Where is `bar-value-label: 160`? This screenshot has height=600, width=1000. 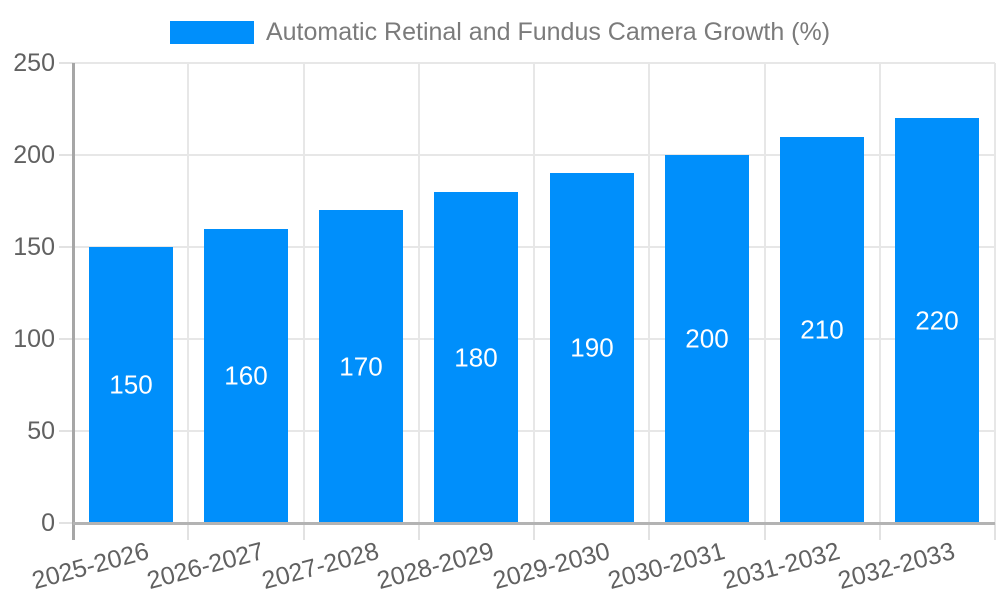 bar-value-label: 160 is located at coordinates (246, 375).